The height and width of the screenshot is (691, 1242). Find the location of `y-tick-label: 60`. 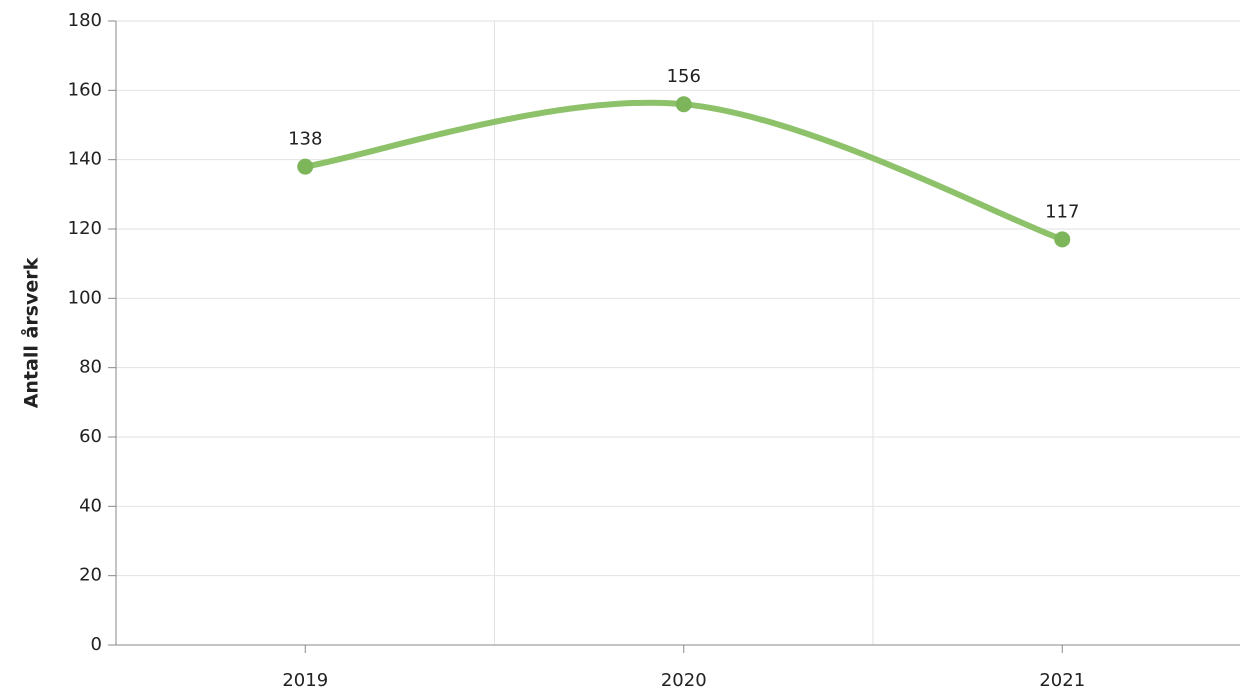

y-tick-label: 60 is located at coordinates (90, 436).